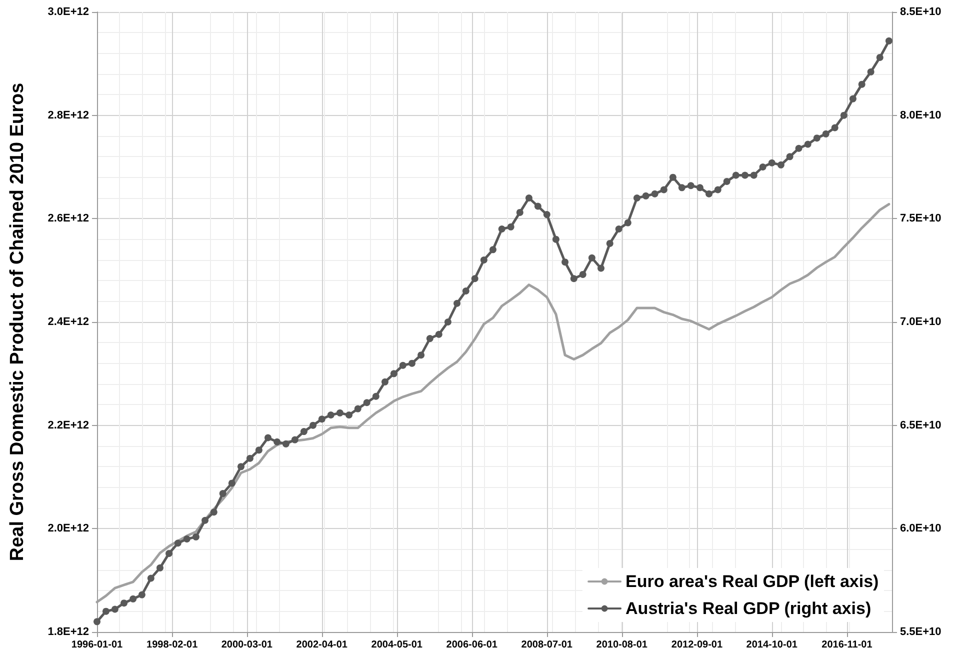 This screenshot has width=962, height=657. I want to click on x-tick-label: 2014-10-01, so click(772, 645).